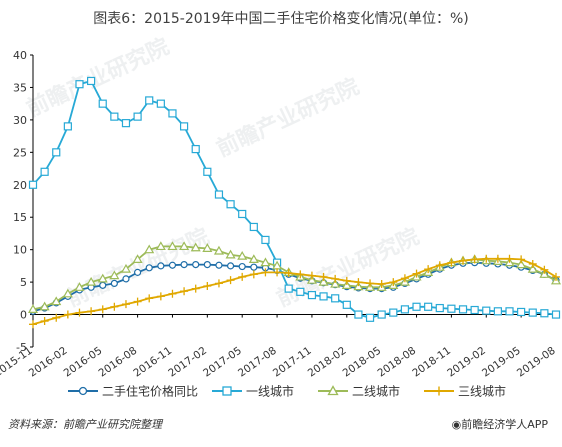  What do you see at coordinates (21, 347) in the screenshot?
I see `y-tick-label: -5` at bounding box center [21, 347].